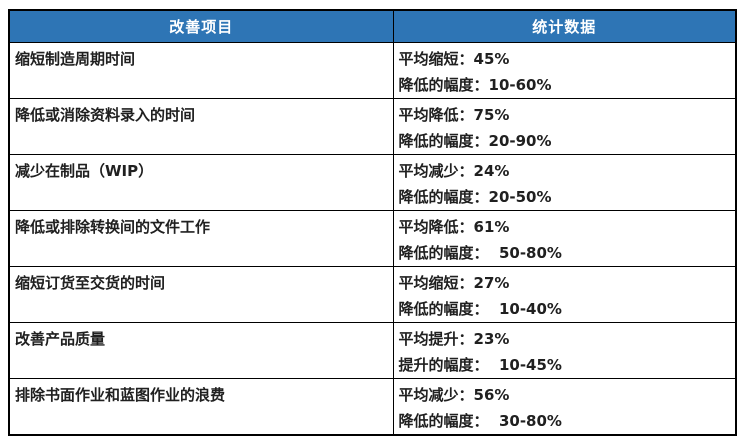 This screenshot has width=743, height=436. I want to click on statistics-cell: 平均减少：24% 降低的幅度：20-50%, so click(564, 182).